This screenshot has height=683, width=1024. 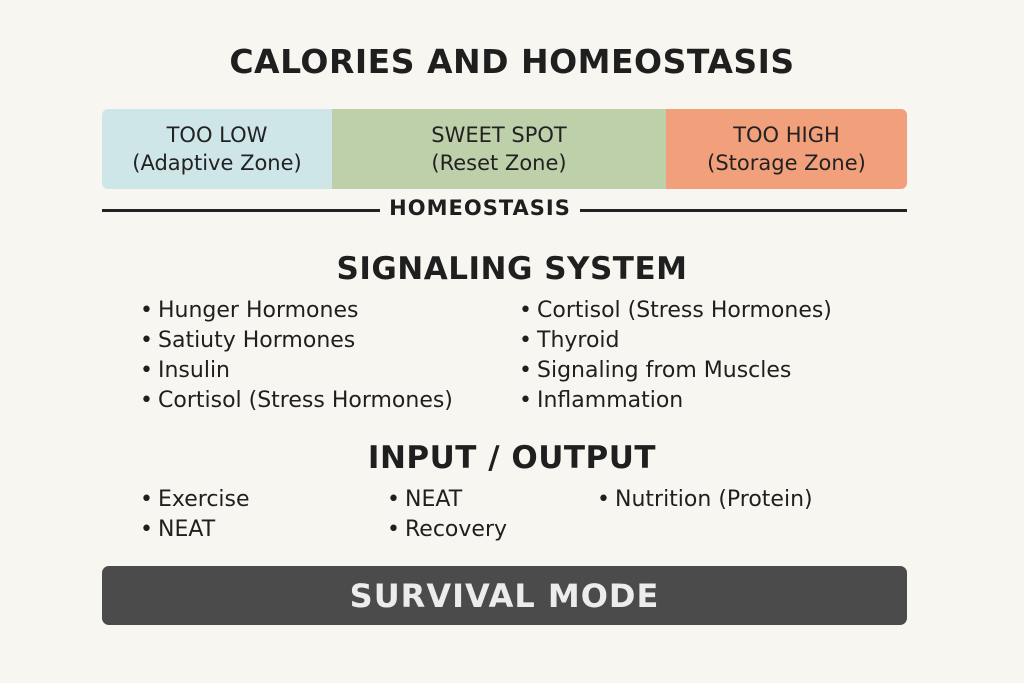 I want to click on signaling-system-title: SIGNALING SYSTEM, so click(x=512, y=269).